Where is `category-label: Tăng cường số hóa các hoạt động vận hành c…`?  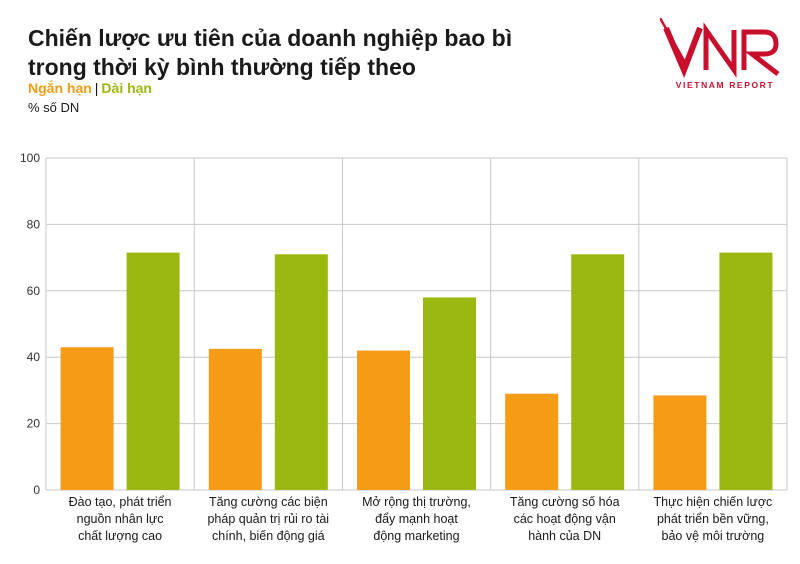
category-label: Tăng cường số hóa các hoạt động vận hành c… is located at coordinates (565, 519).